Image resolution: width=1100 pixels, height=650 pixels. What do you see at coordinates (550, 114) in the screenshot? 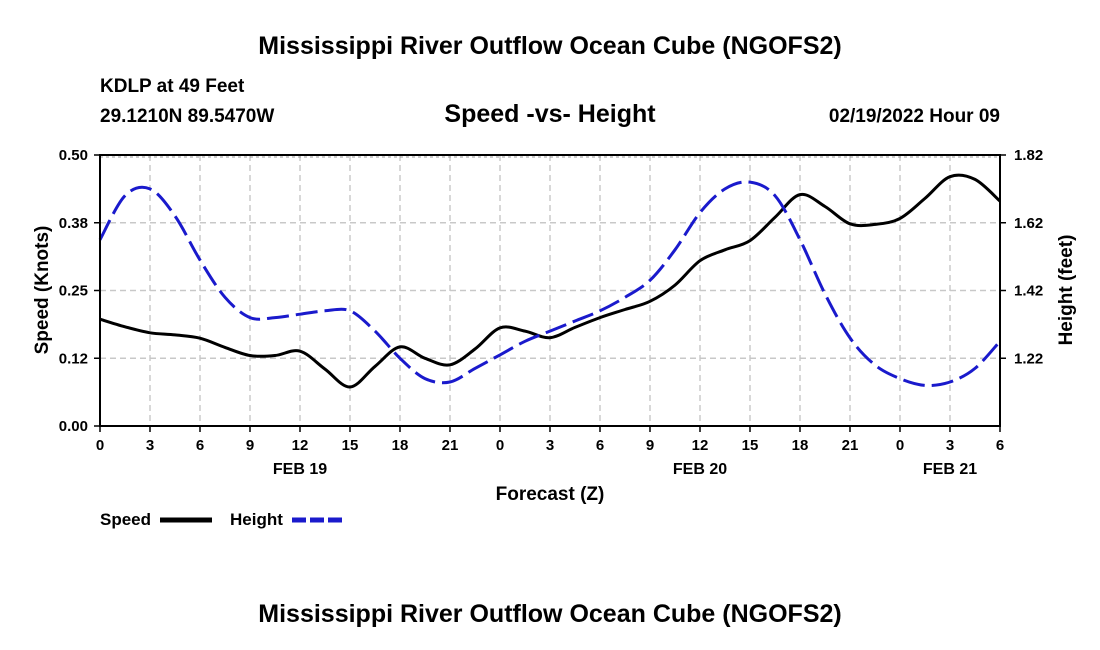
I see `chart-title: Speed -vs- Height` at bounding box center [550, 114].